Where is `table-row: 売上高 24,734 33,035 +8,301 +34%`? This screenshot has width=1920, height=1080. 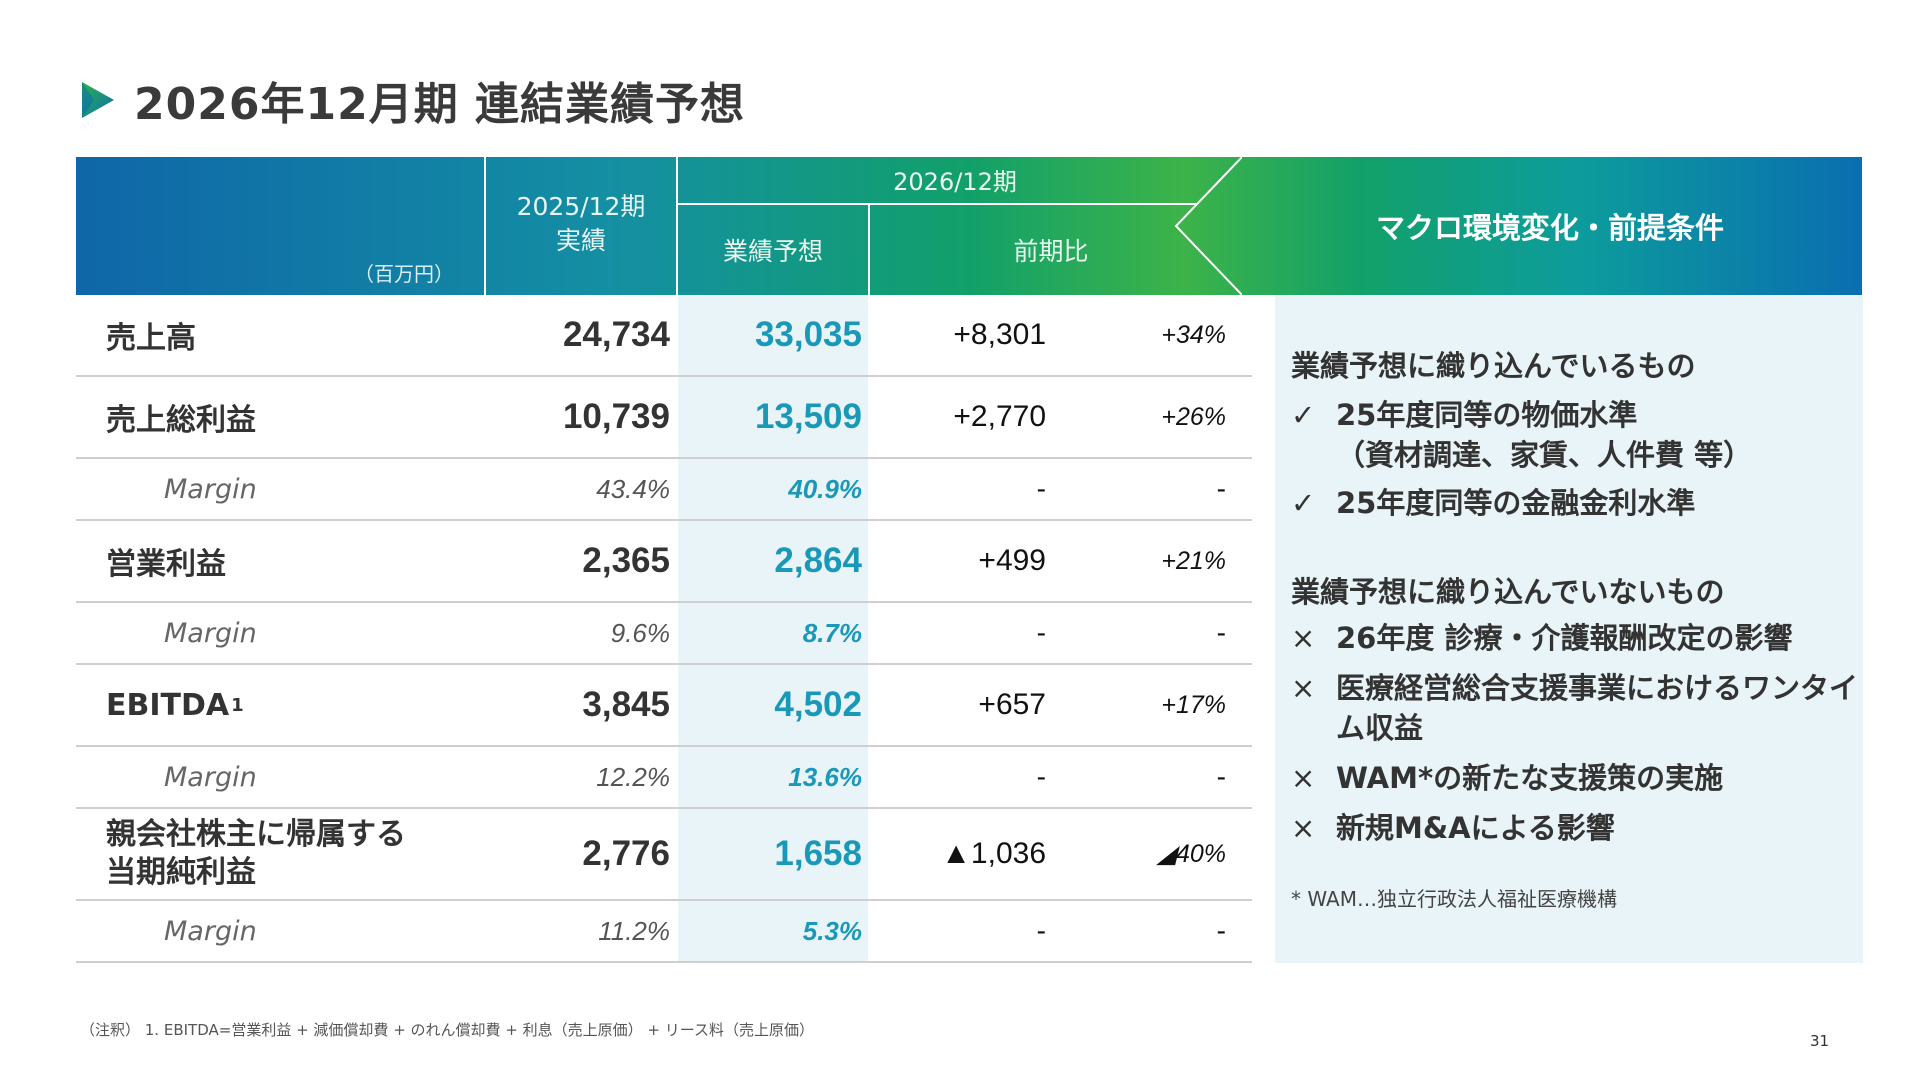 table-row: 売上高 24,734 33,035 +8,301 +34% is located at coordinates (664, 336).